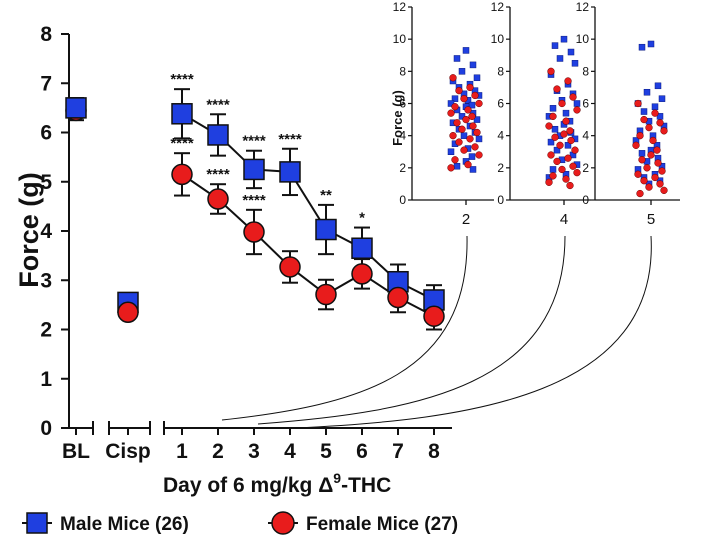  I want to click on y-tick-label: 0, so click(46, 428).